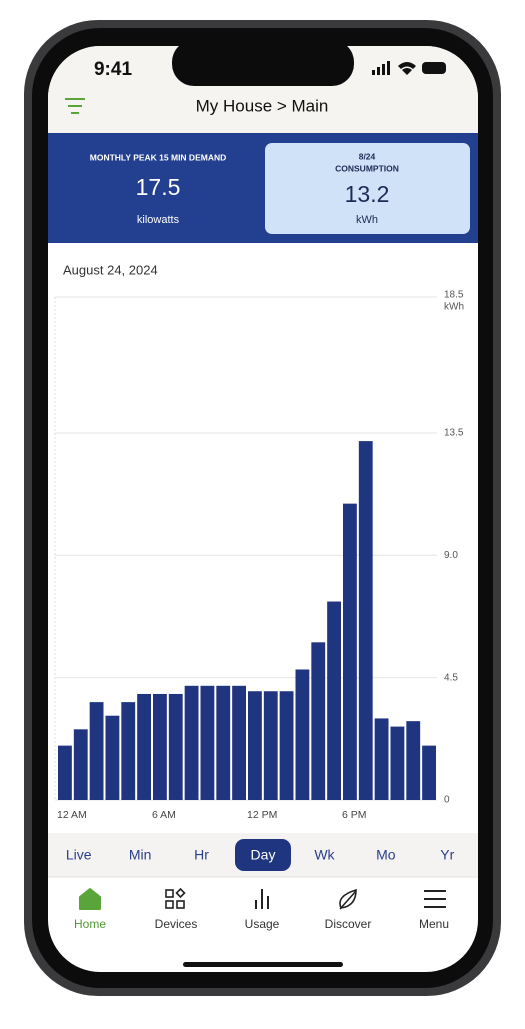  What do you see at coordinates (454, 307) in the screenshot?
I see `y-unit: kWh` at bounding box center [454, 307].